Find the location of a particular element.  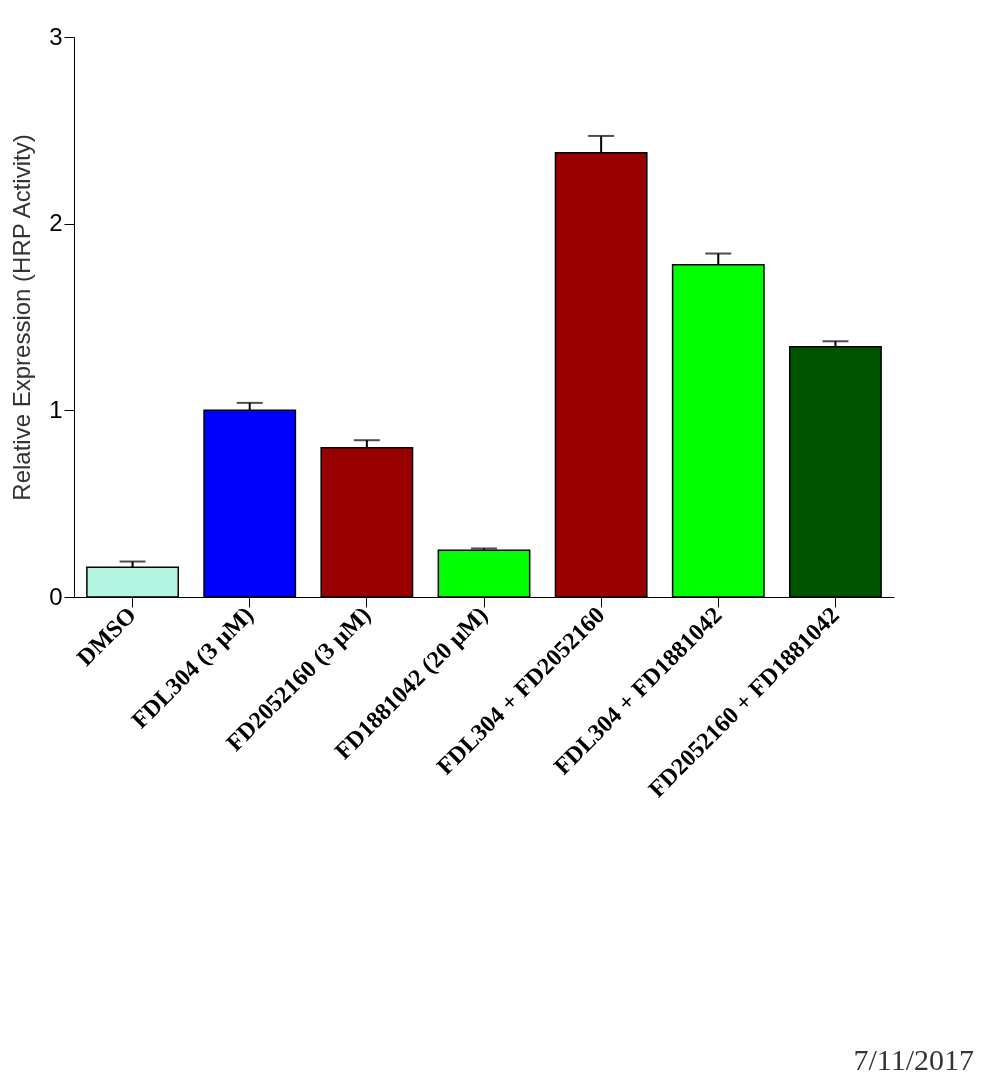

y-tick-label: 3 is located at coordinates (56, 36).